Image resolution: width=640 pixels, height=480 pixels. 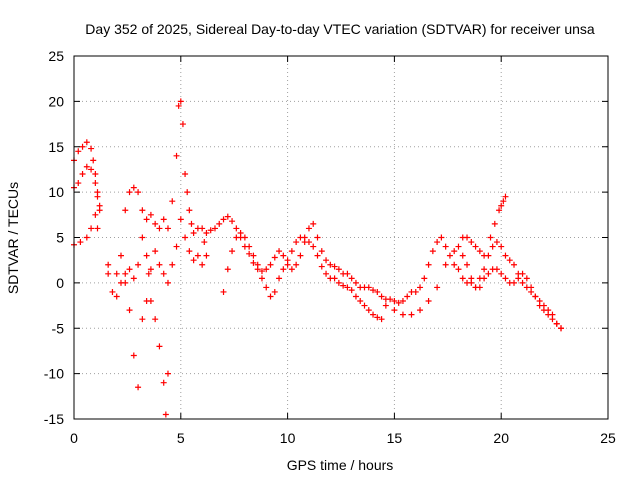 I want to click on y-tick-label: 10, so click(x=56, y=192).